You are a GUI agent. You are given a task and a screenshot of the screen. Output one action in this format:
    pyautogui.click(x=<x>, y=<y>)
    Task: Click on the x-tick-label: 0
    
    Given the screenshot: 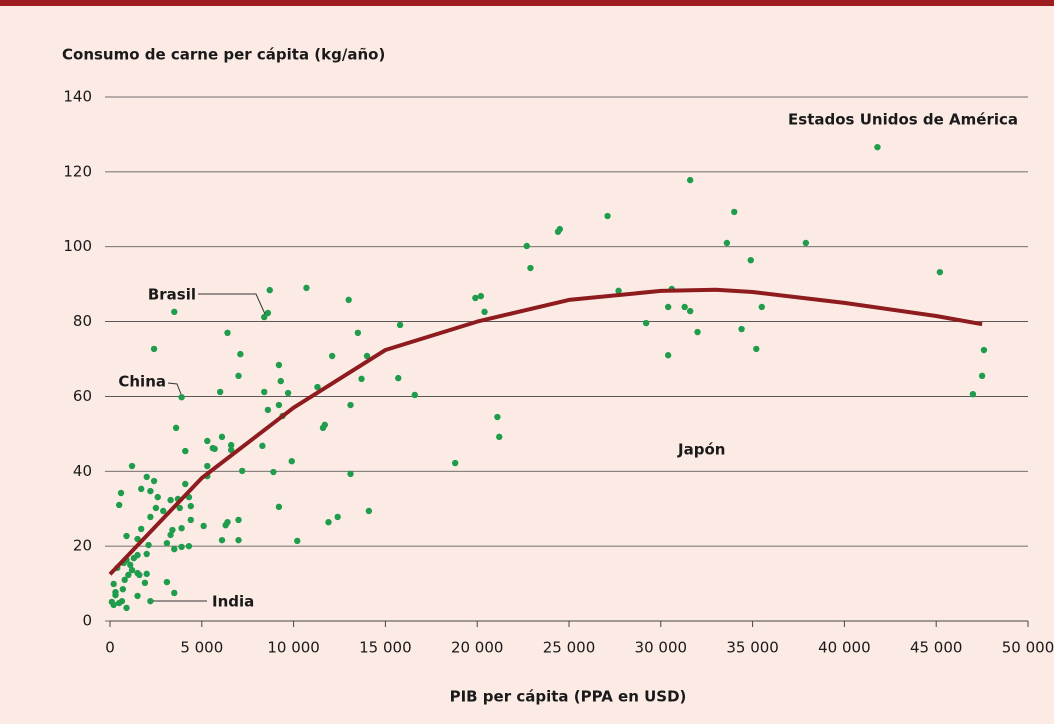 What is the action you would take?
    pyautogui.click(x=110, y=648)
    